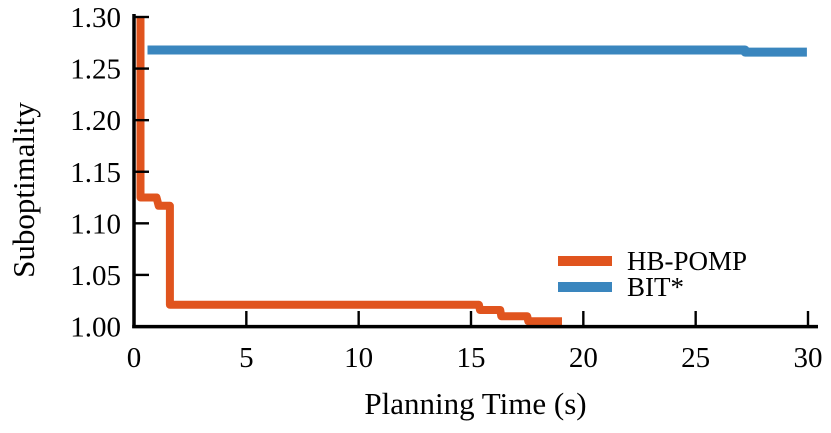 The image size is (831, 433). Describe the element at coordinates (95, 18) in the screenshot. I see `y-tick-label: 1.30` at that location.